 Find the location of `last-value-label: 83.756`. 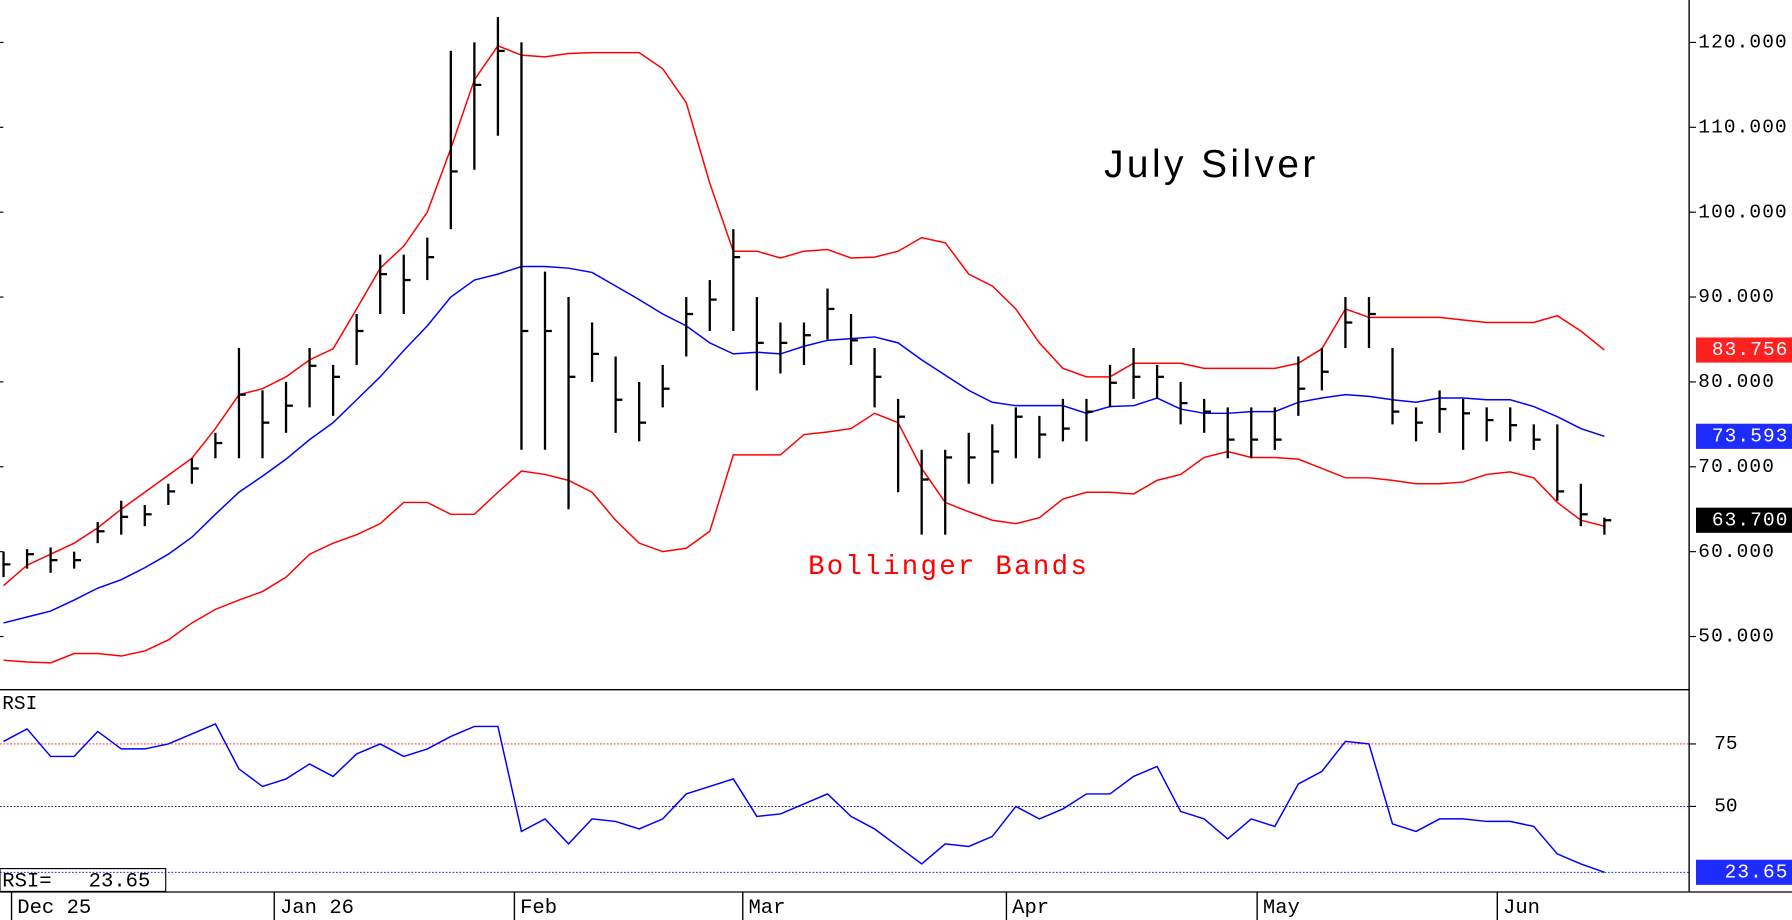

last-value-label: 83.756 is located at coordinates (1750, 350).